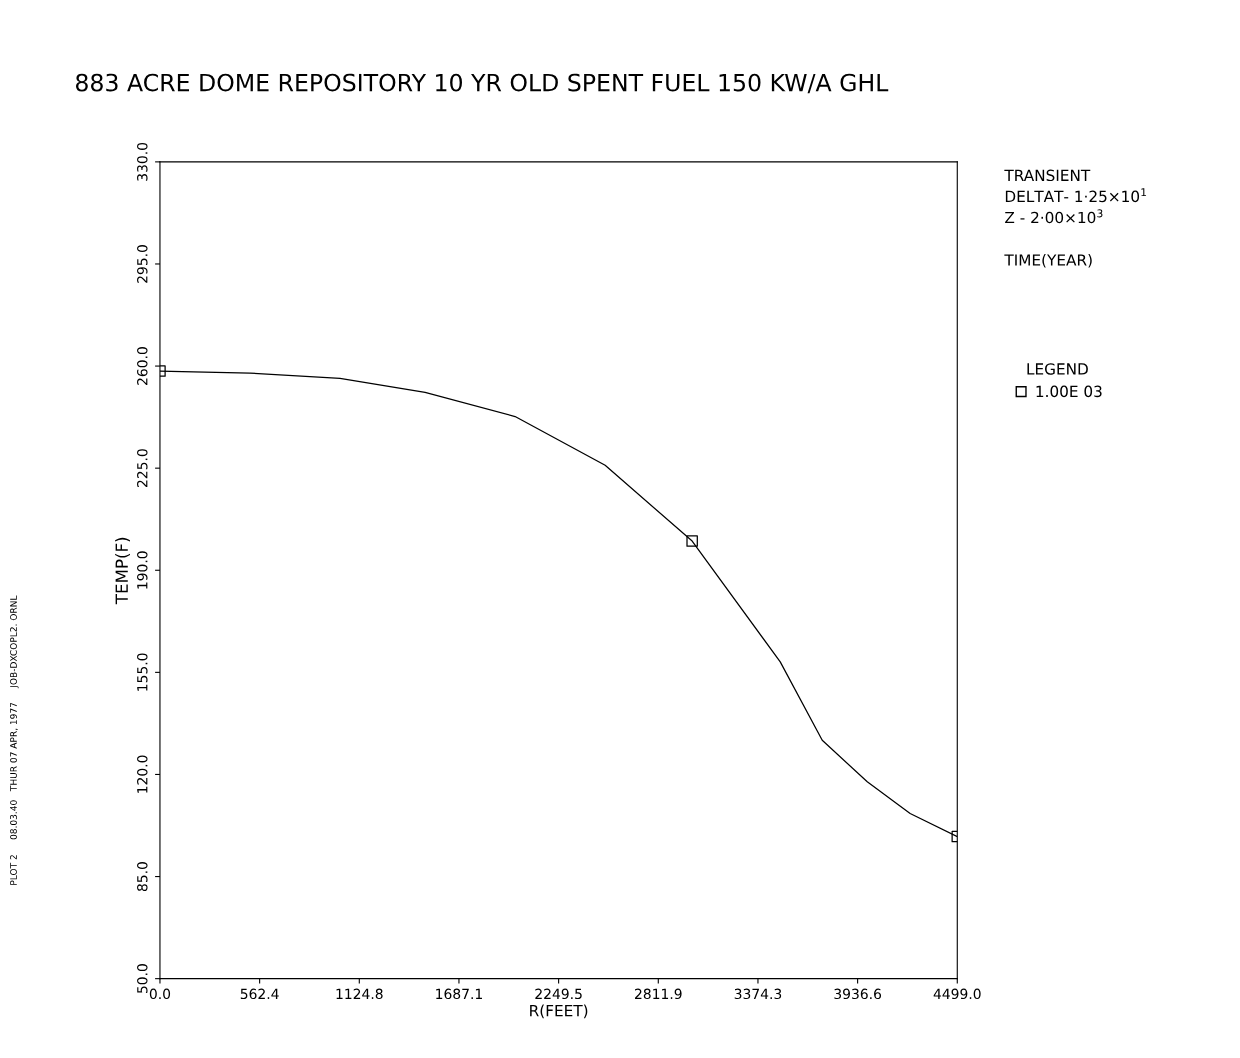  What do you see at coordinates (482, 83) in the screenshot?
I see `chart-title: 883 ACRE DOME REPOSITORY 10 YR OLD SPENT FUEL 150 KW/A GHL` at bounding box center [482, 83].